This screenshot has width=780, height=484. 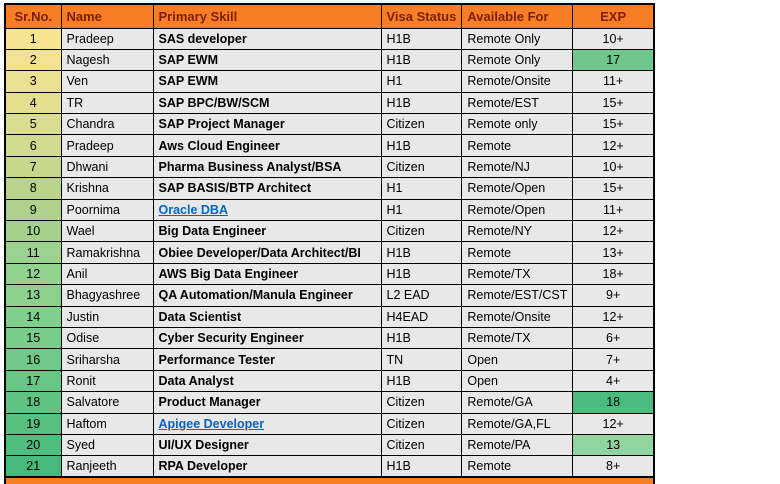 I want to click on cell-name: Haftom, so click(x=107, y=423).